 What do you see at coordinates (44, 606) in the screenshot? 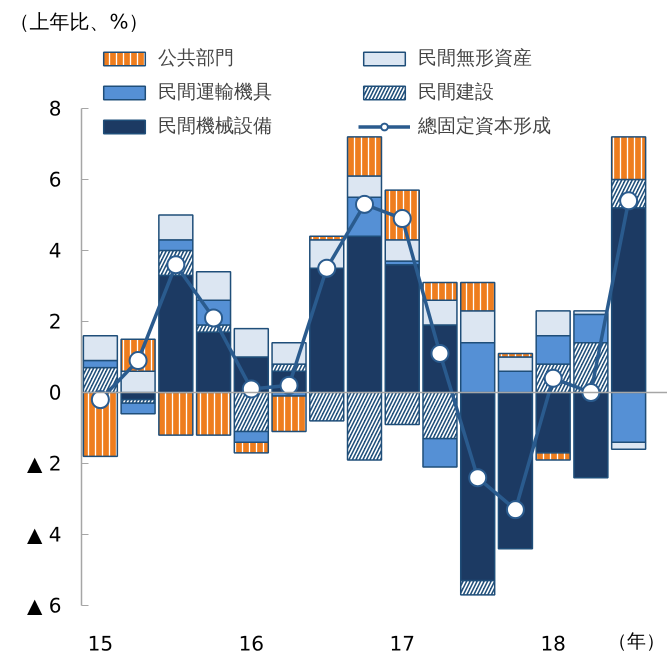
I see `y-tick-label: ▲ 6` at bounding box center [44, 606].